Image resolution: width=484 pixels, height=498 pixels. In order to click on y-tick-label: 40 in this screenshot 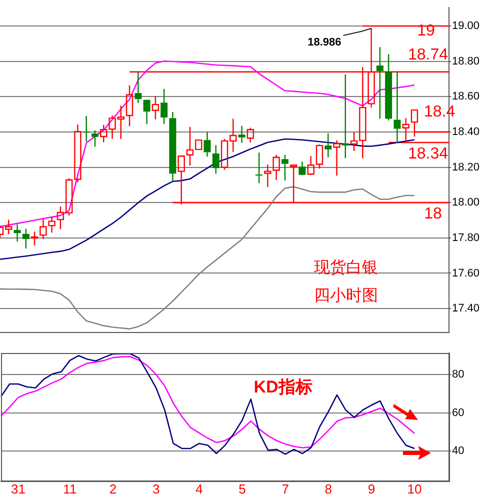, I will do `click(458, 451)`.